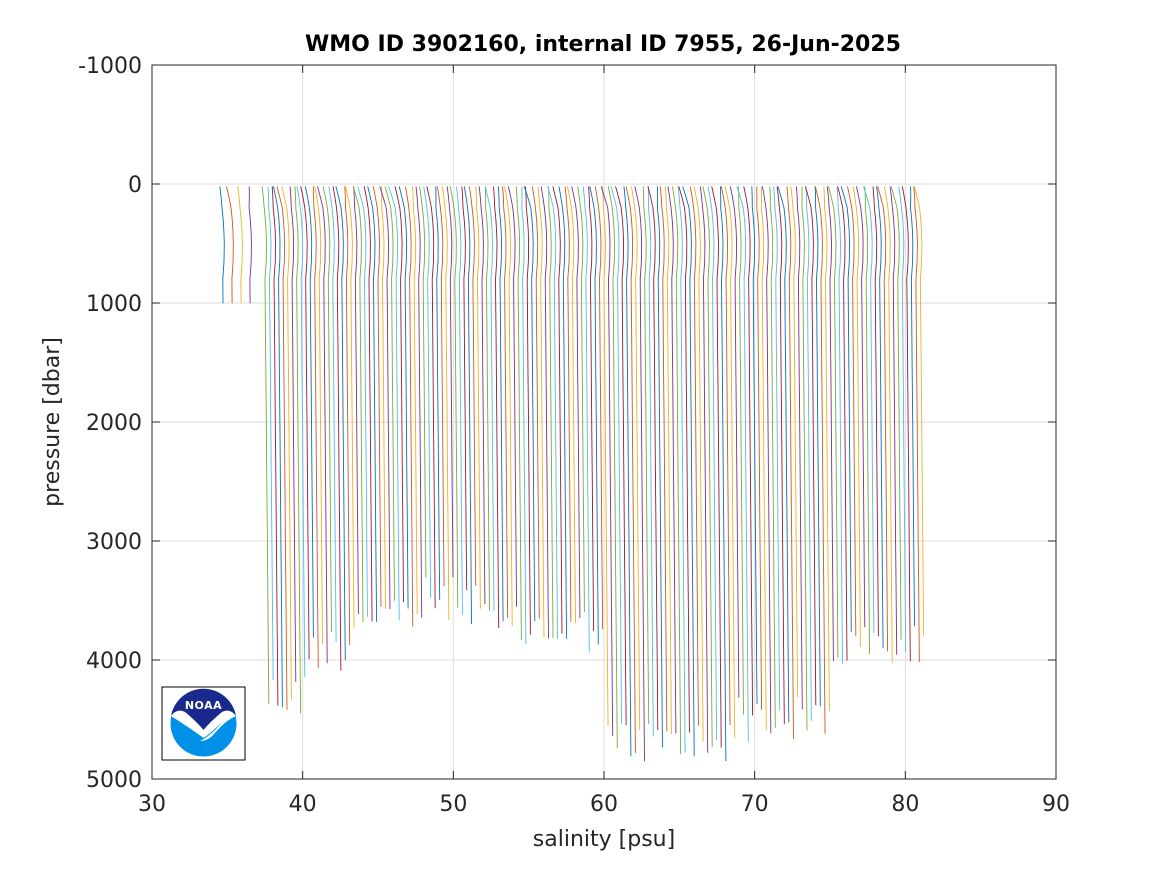  I want to click on x-tick-label: 40, so click(303, 804).